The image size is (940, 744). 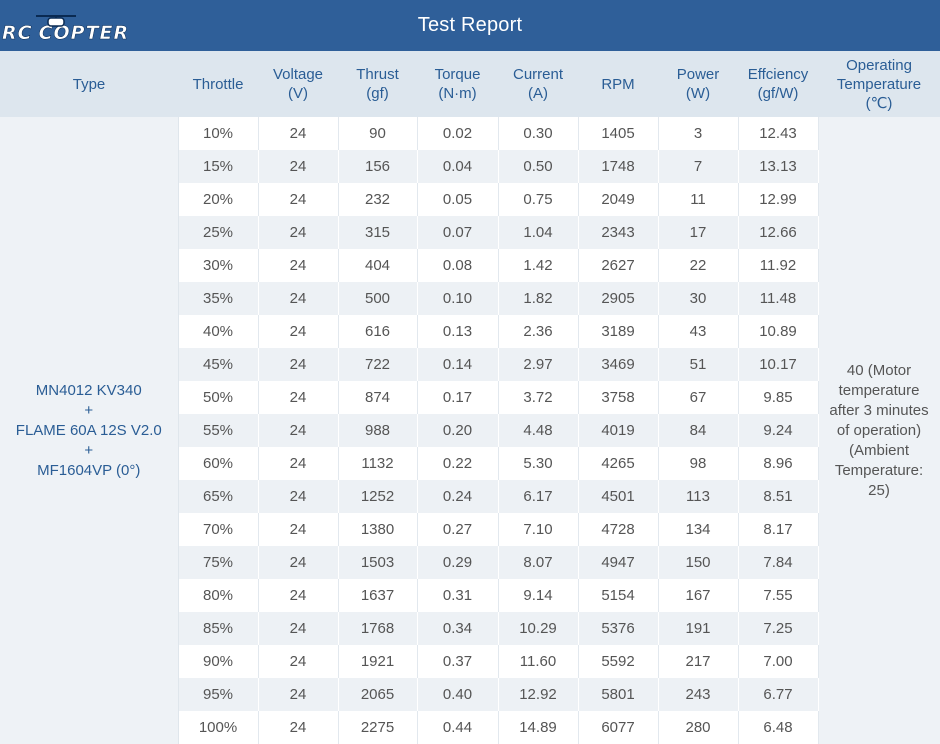 I want to click on cell-throttle: 30%, so click(x=218, y=265).